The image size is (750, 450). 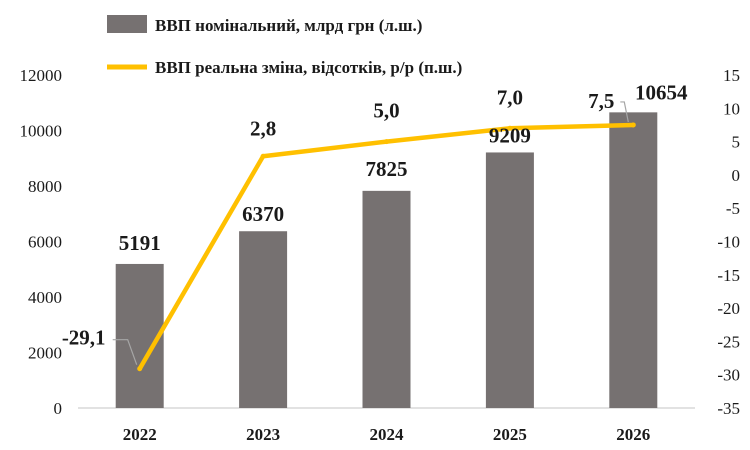 I want to click on category-label: 2024, so click(x=387, y=434).